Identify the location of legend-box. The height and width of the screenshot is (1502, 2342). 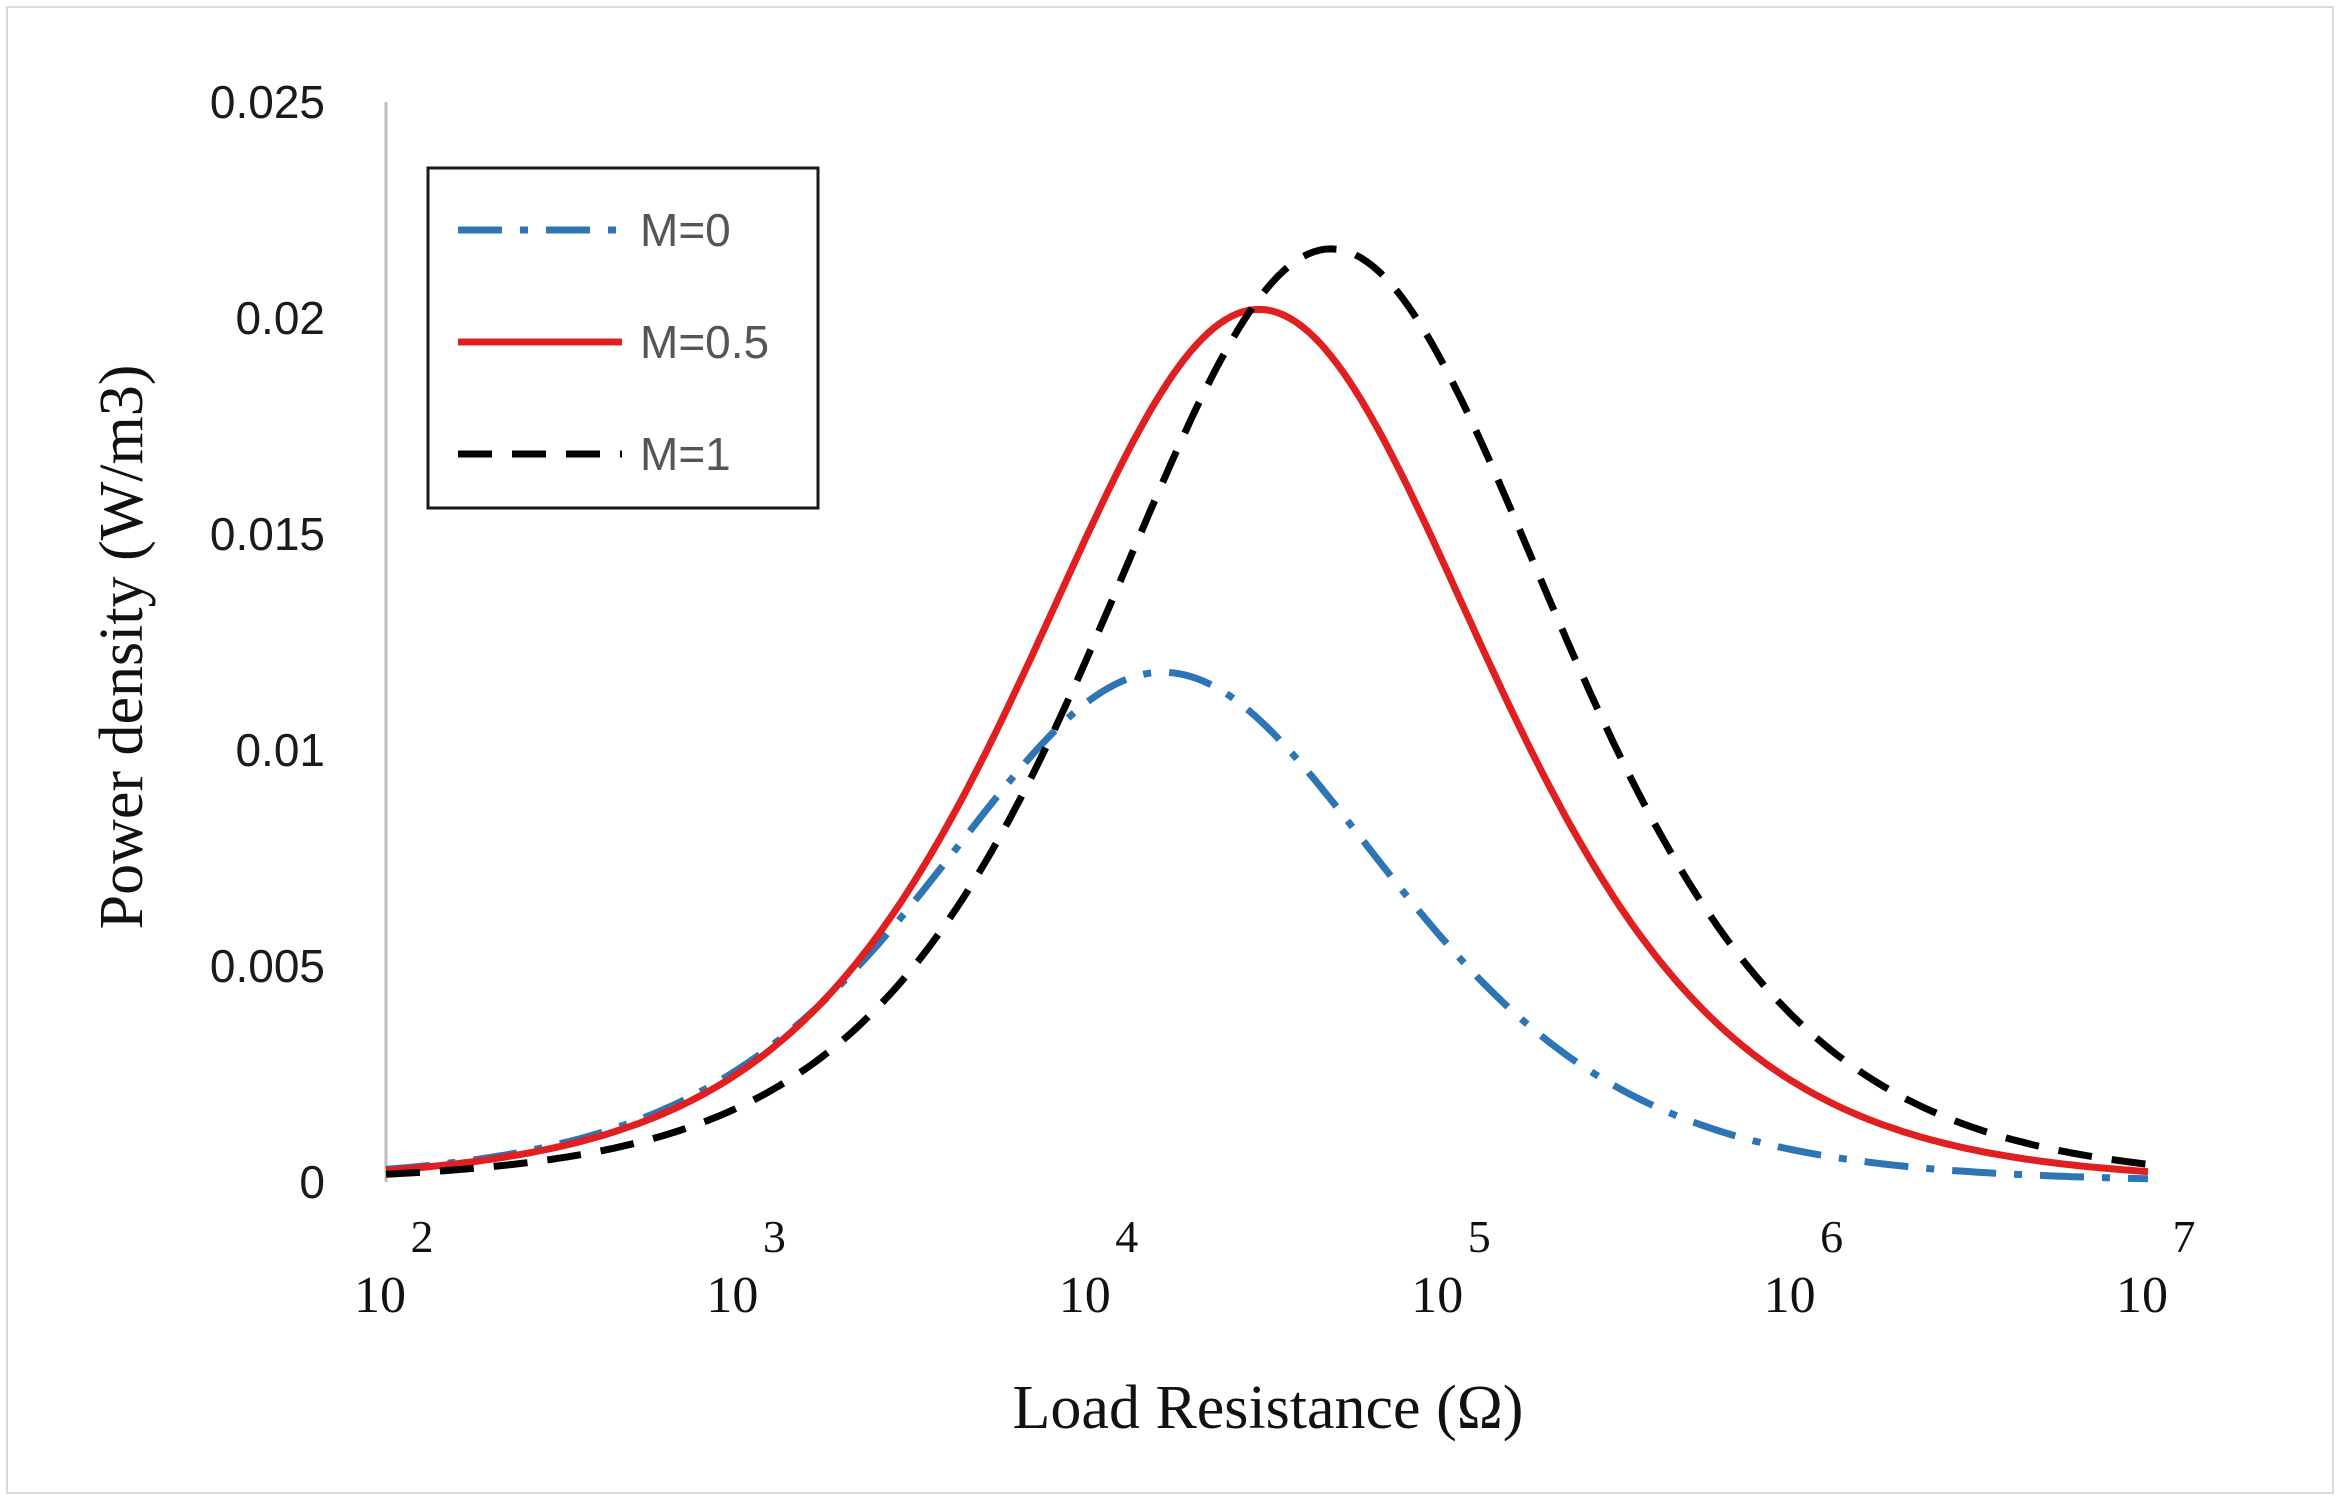
(623, 338).